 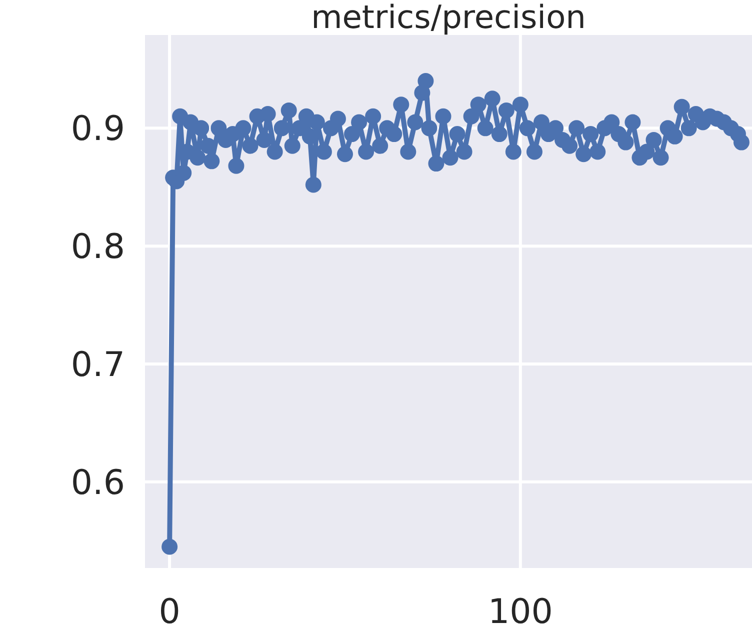 What do you see at coordinates (97, 364) in the screenshot?
I see `y-tick-label: 0.7` at bounding box center [97, 364].